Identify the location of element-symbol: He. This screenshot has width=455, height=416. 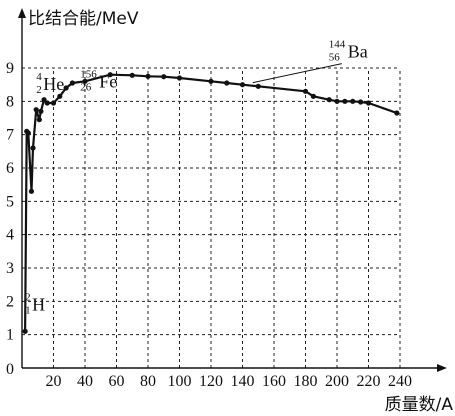
(53, 84).